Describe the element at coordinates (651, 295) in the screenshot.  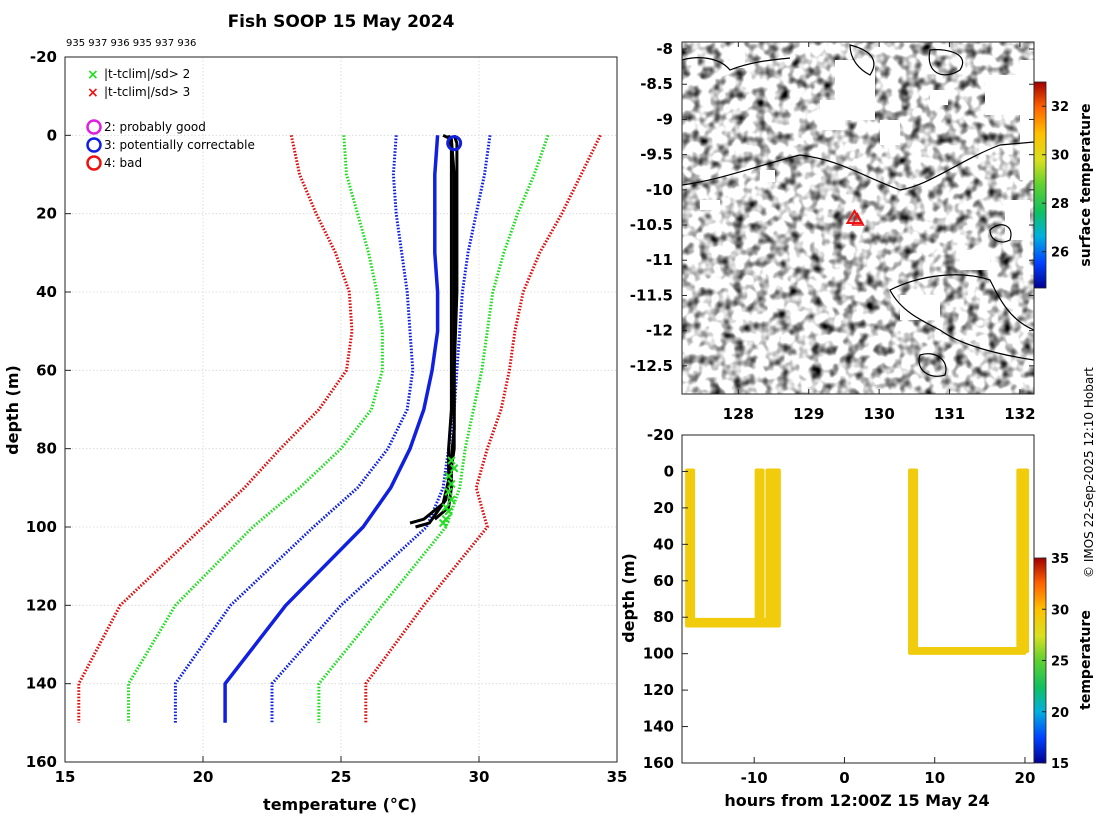
I see `map-ytick-label: -11.5` at that location.